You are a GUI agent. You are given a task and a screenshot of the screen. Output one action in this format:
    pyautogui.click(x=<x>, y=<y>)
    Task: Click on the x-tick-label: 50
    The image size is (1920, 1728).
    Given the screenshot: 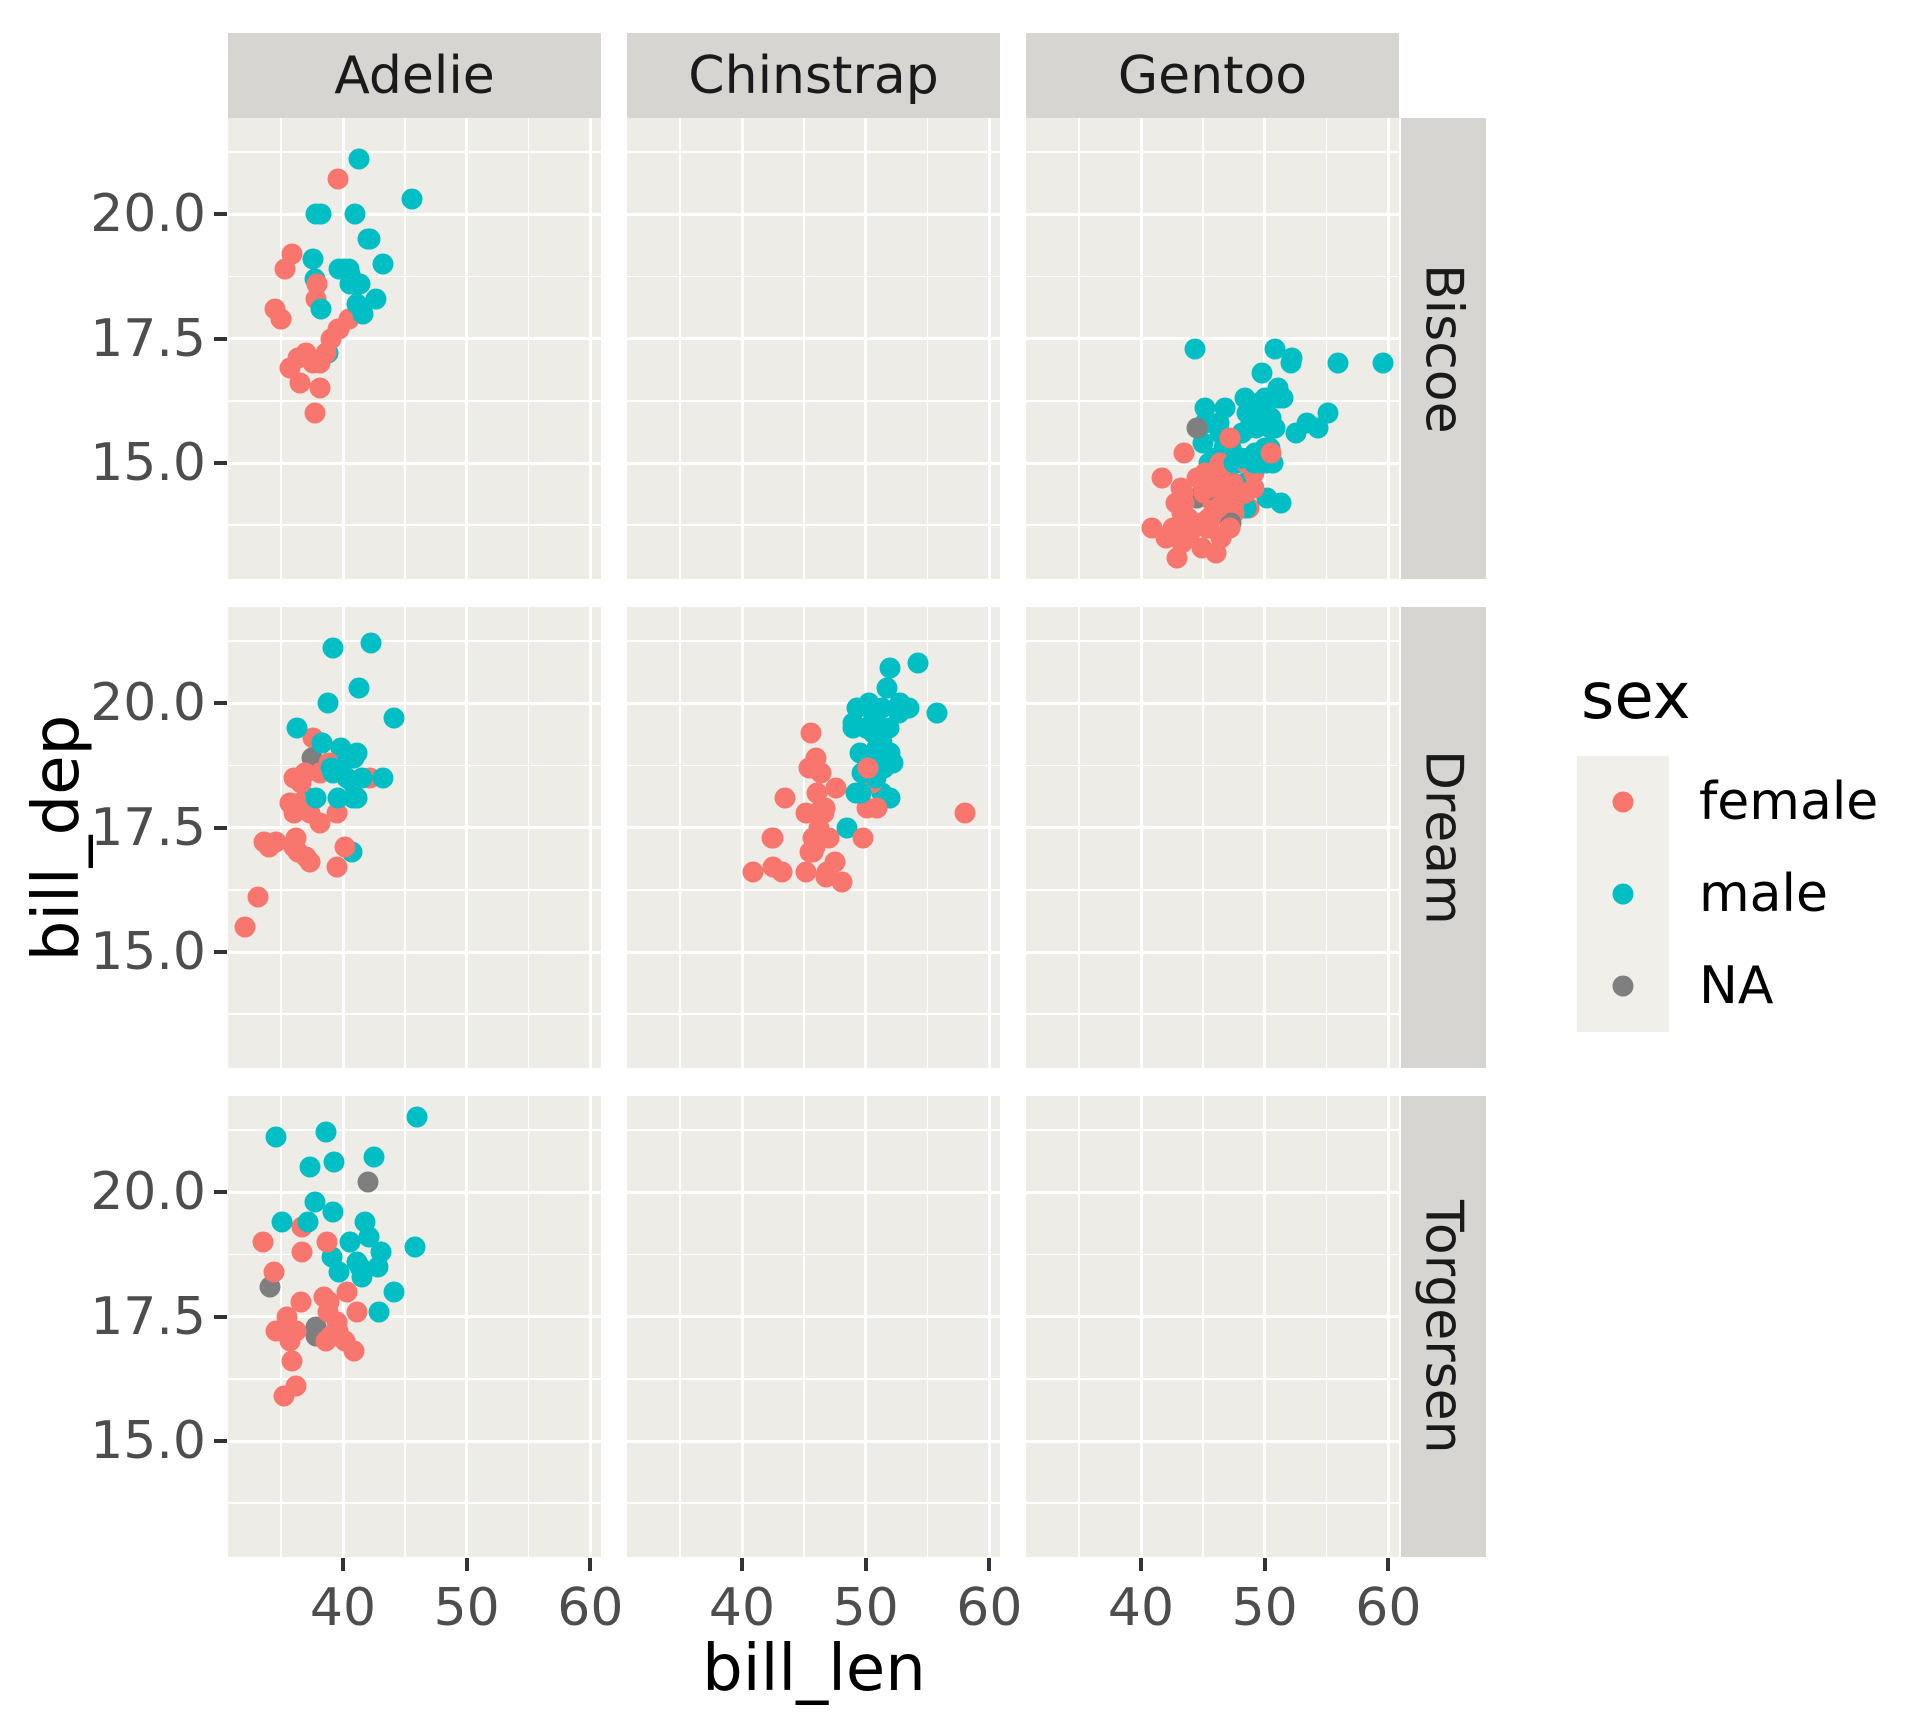 What is the action you would take?
    pyautogui.click(x=1264, y=1608)
    